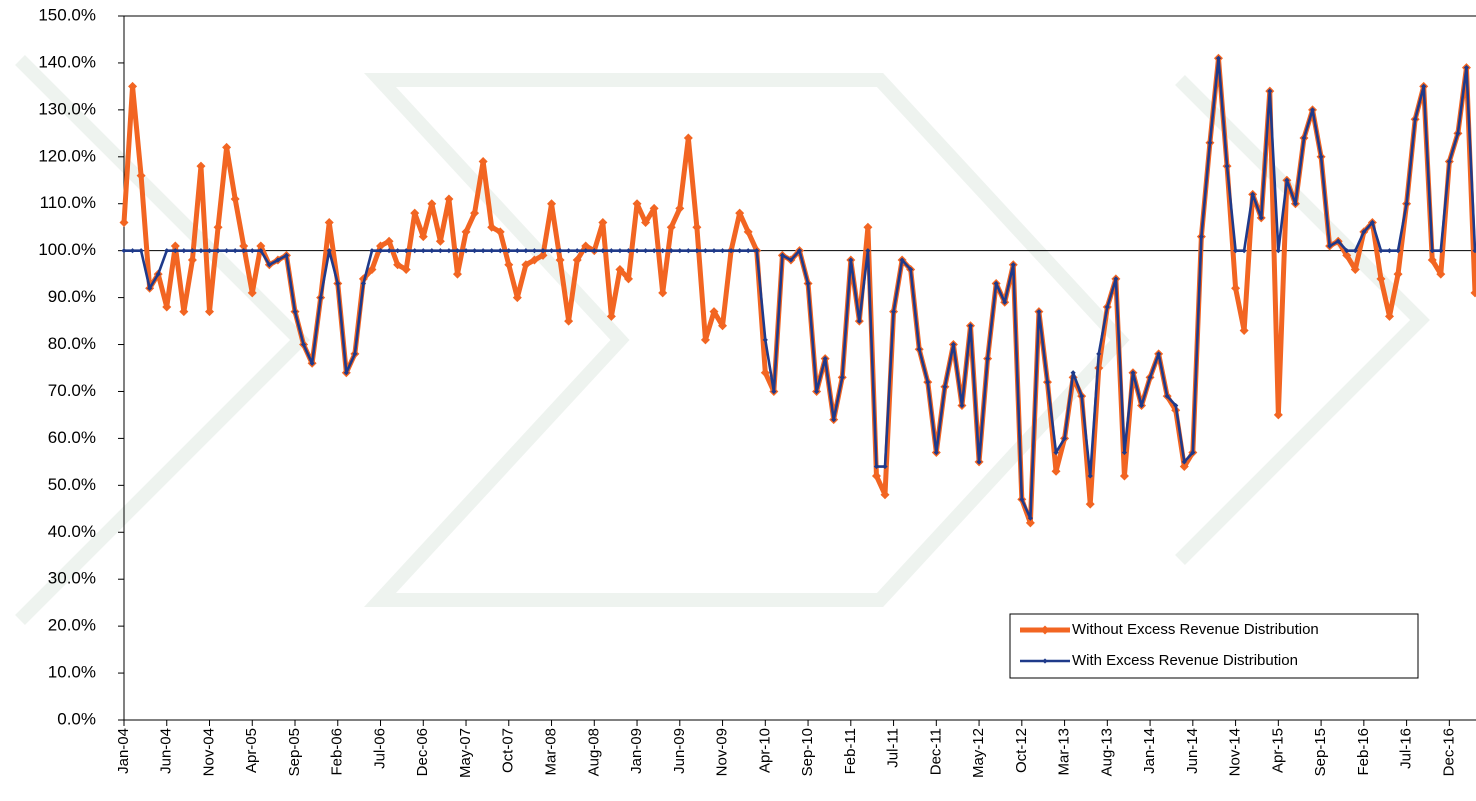 This screenshot has width=1476, height=801. Describe the element at coordinates (294, 752) in the screenshot. I see `x-tick-label: Sep-05` at that location.